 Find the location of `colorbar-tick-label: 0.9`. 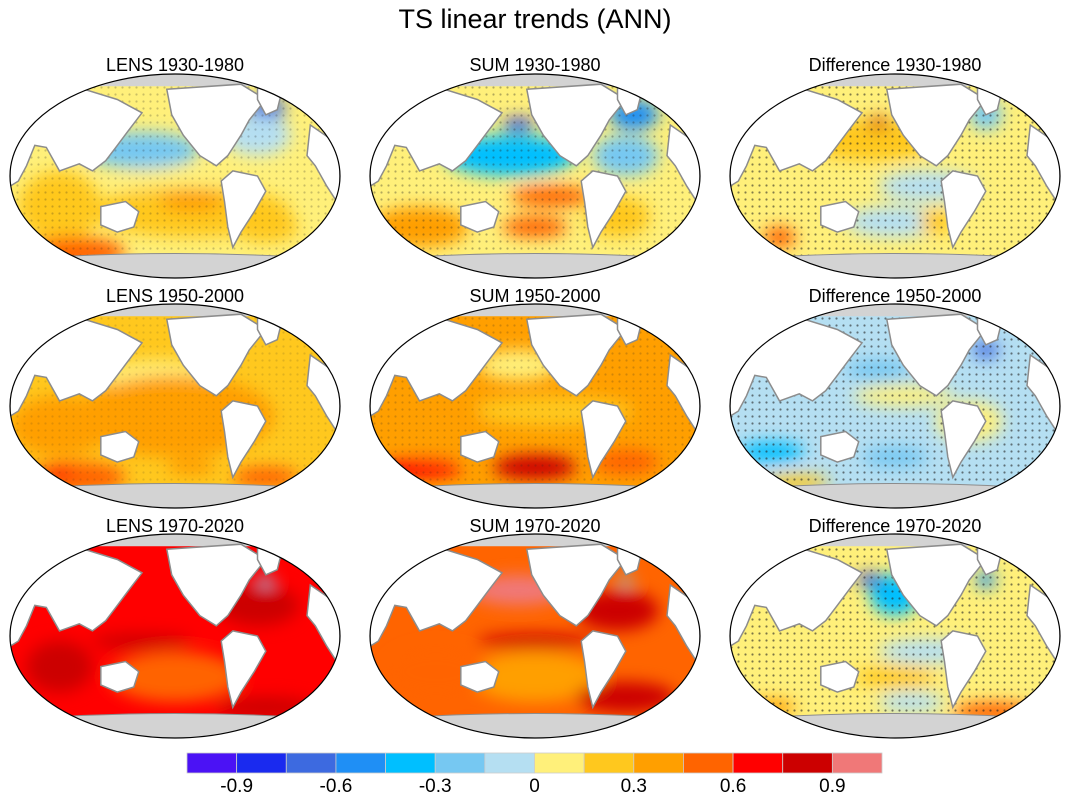

colorbar-tick-label: 0.9 is located at coordinates (832, 786).